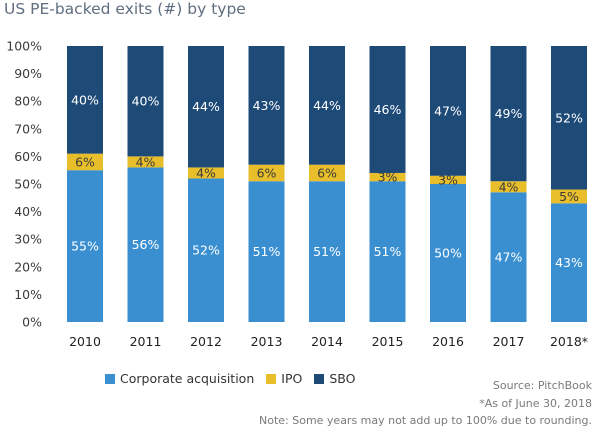  What do you see at coordinates (271, 378) in the screenshot?
I see `legend-swatch-ipo` at bounding box center [271, 378].